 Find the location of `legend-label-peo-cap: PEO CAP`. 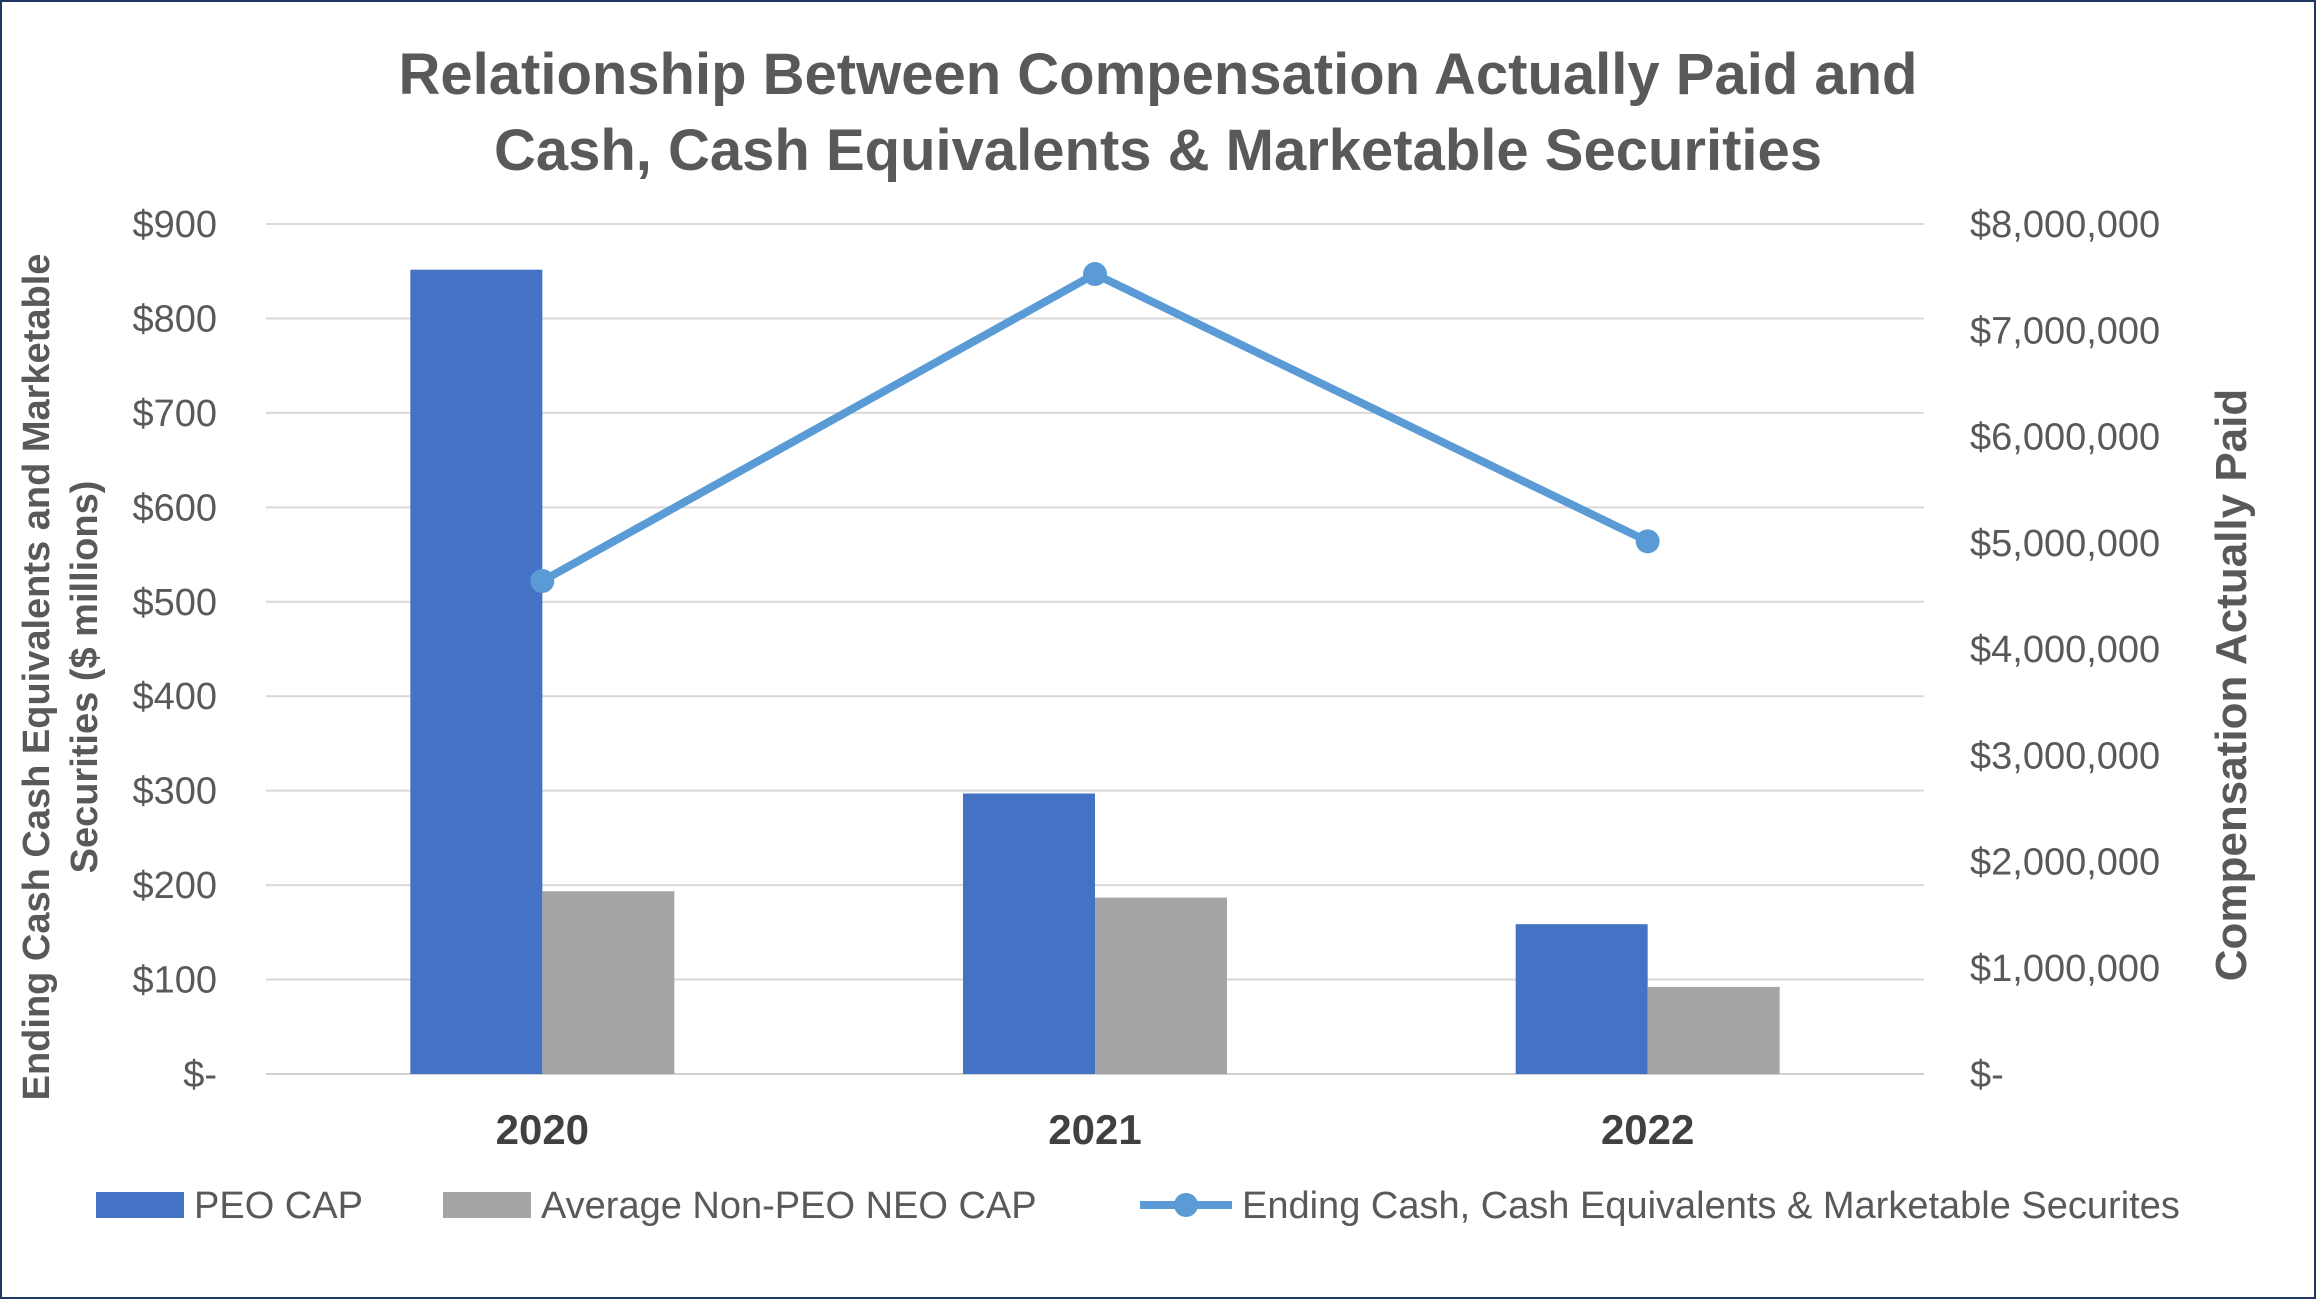

legend-label-peo-cap: PEO CAP is located at coordinates (278, 1206).